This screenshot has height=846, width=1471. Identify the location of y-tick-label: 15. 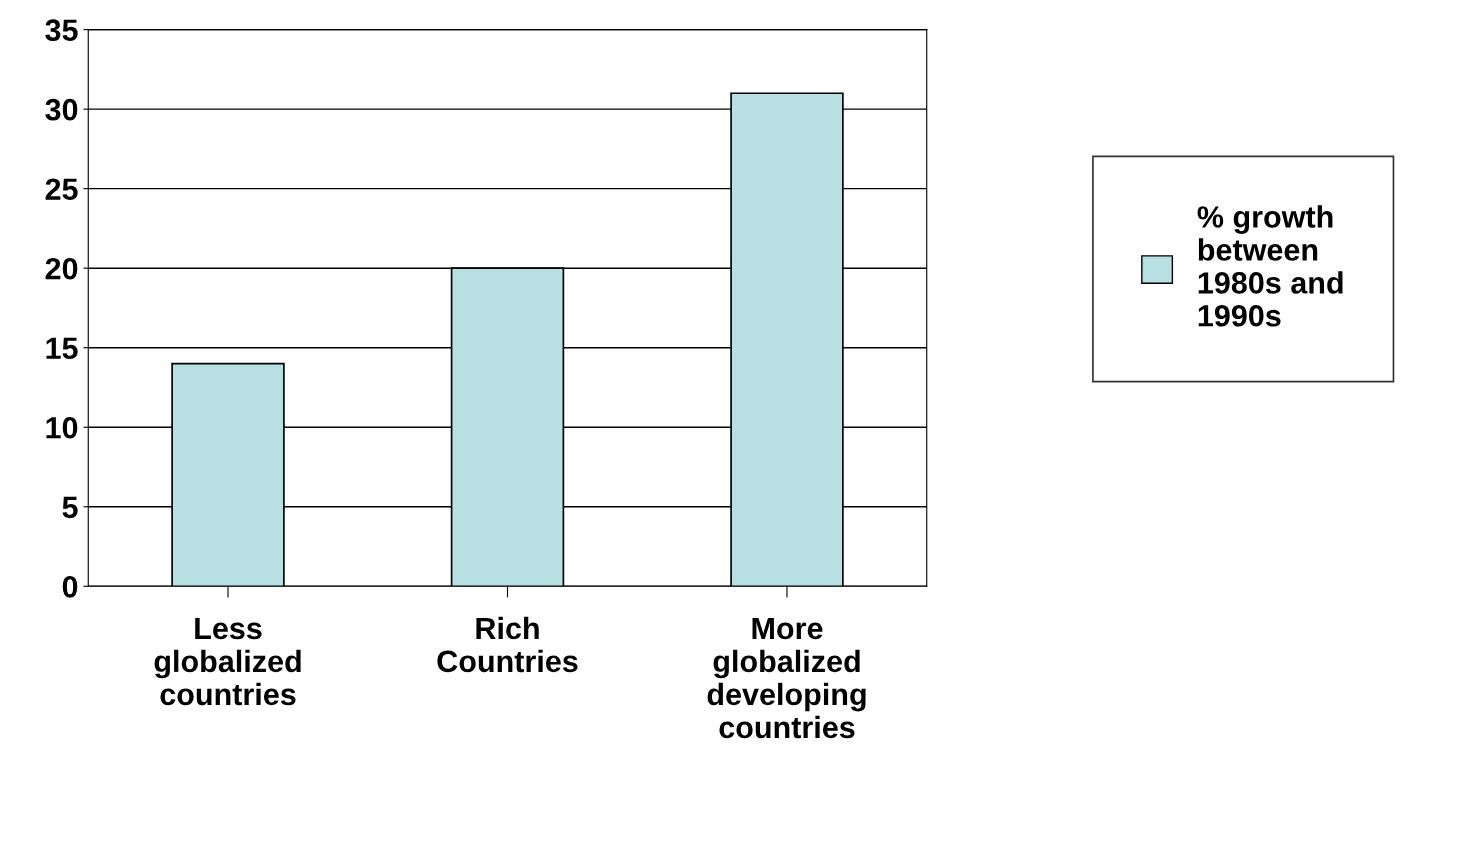
(62, 348).